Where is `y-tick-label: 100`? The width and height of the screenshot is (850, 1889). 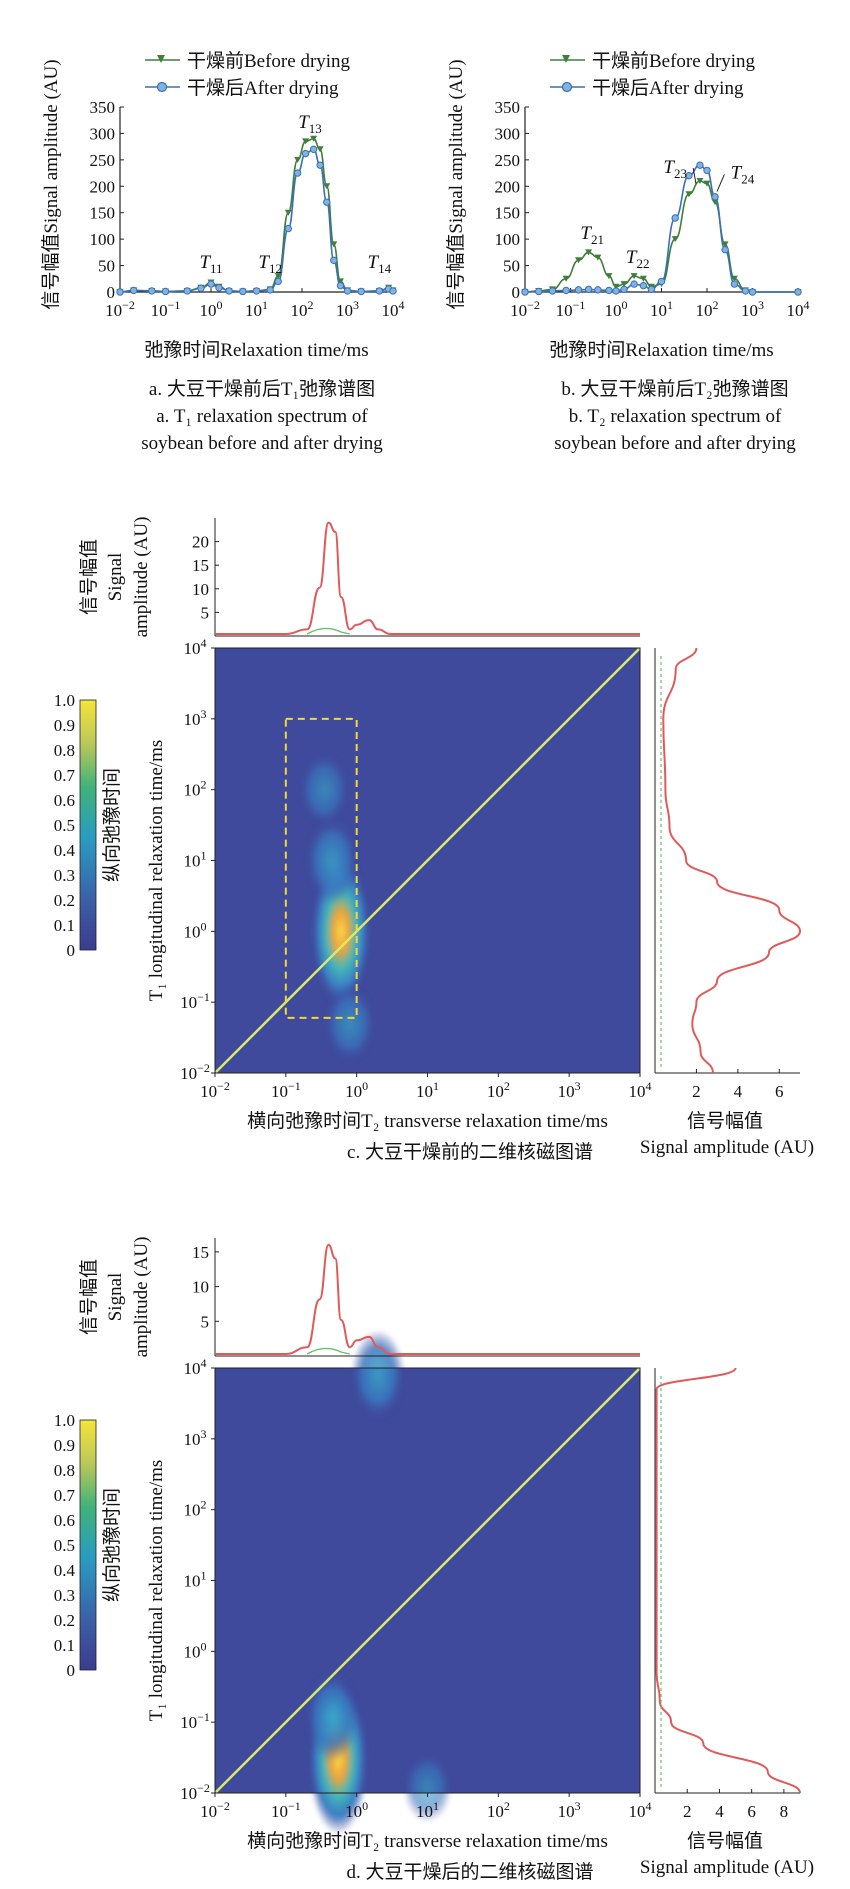 y-tick-label: 100 is located at coordinates (195, 930).